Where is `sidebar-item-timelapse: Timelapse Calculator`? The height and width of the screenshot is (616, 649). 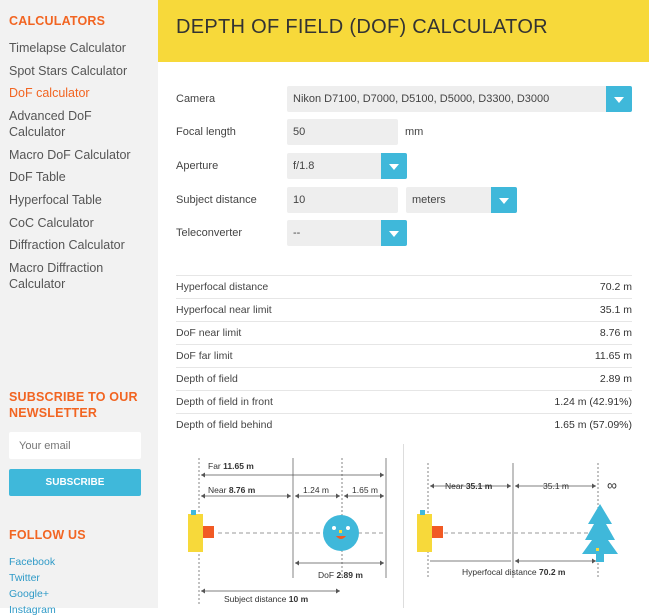 sidebar-item-timelapse: Timelapse Calculator is located at coordinates (67, 48).